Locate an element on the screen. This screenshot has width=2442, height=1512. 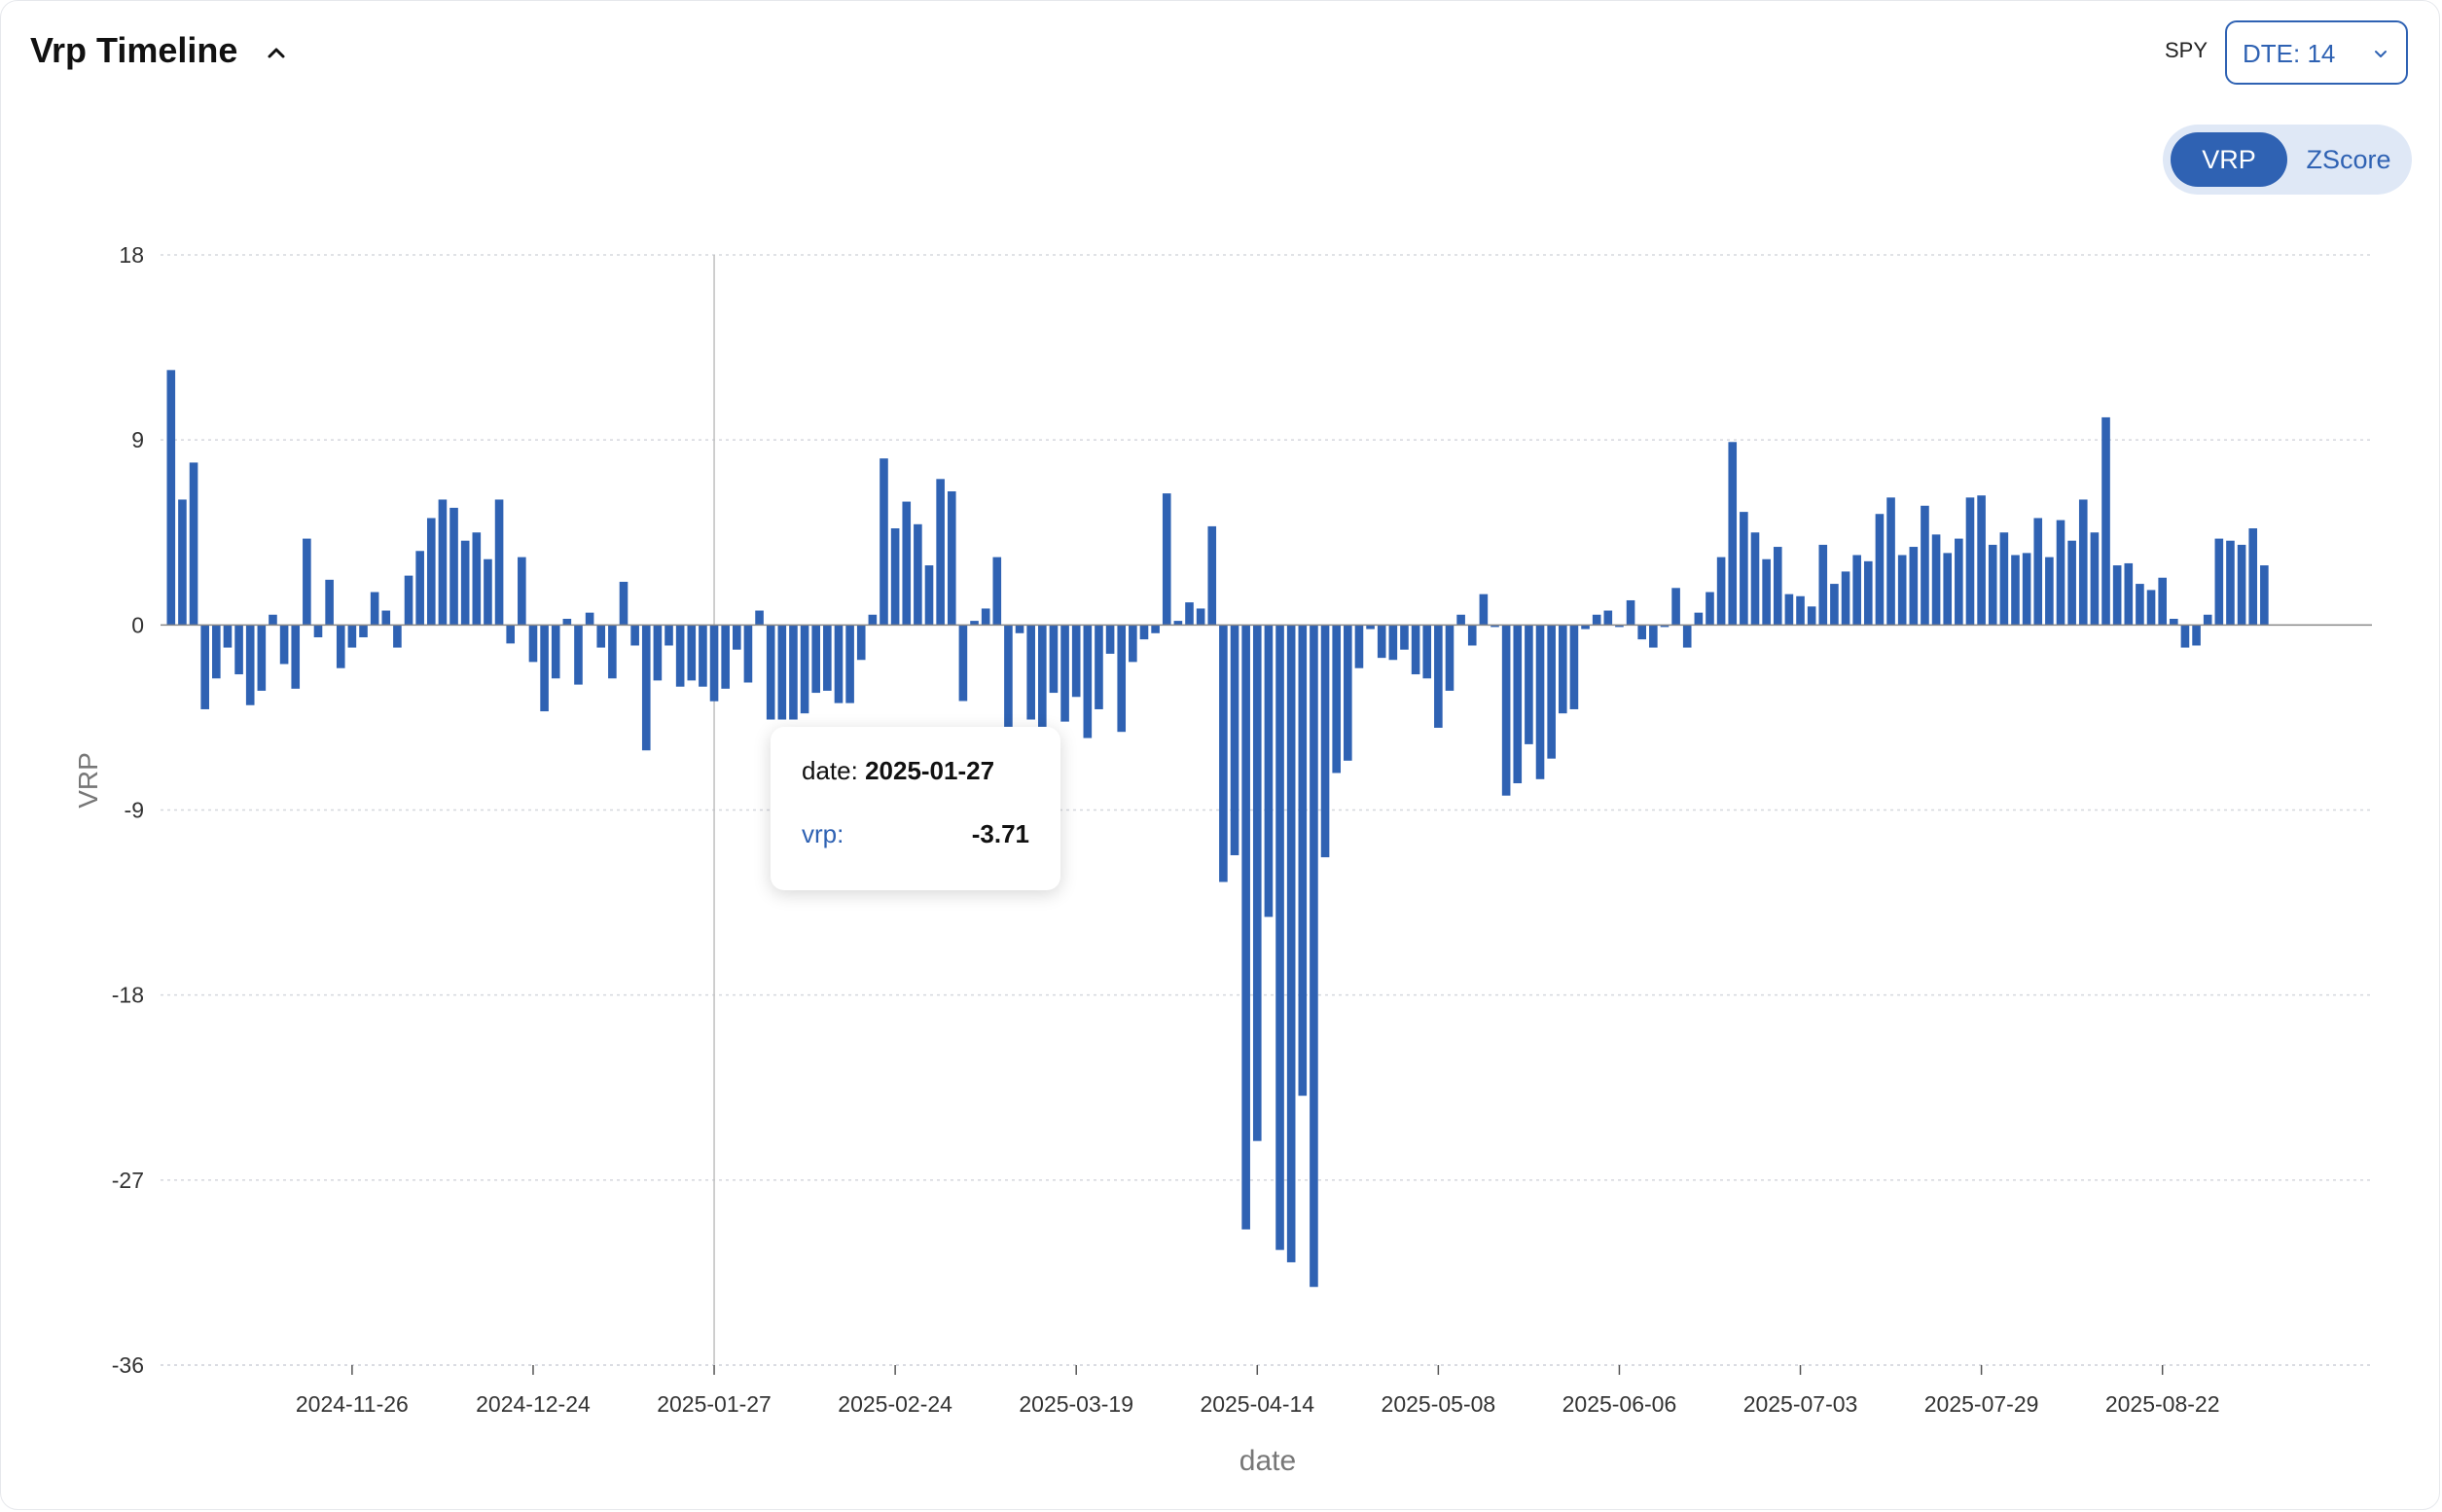
toggle-zscore: ZScore is located at coordinates (2348, 159).